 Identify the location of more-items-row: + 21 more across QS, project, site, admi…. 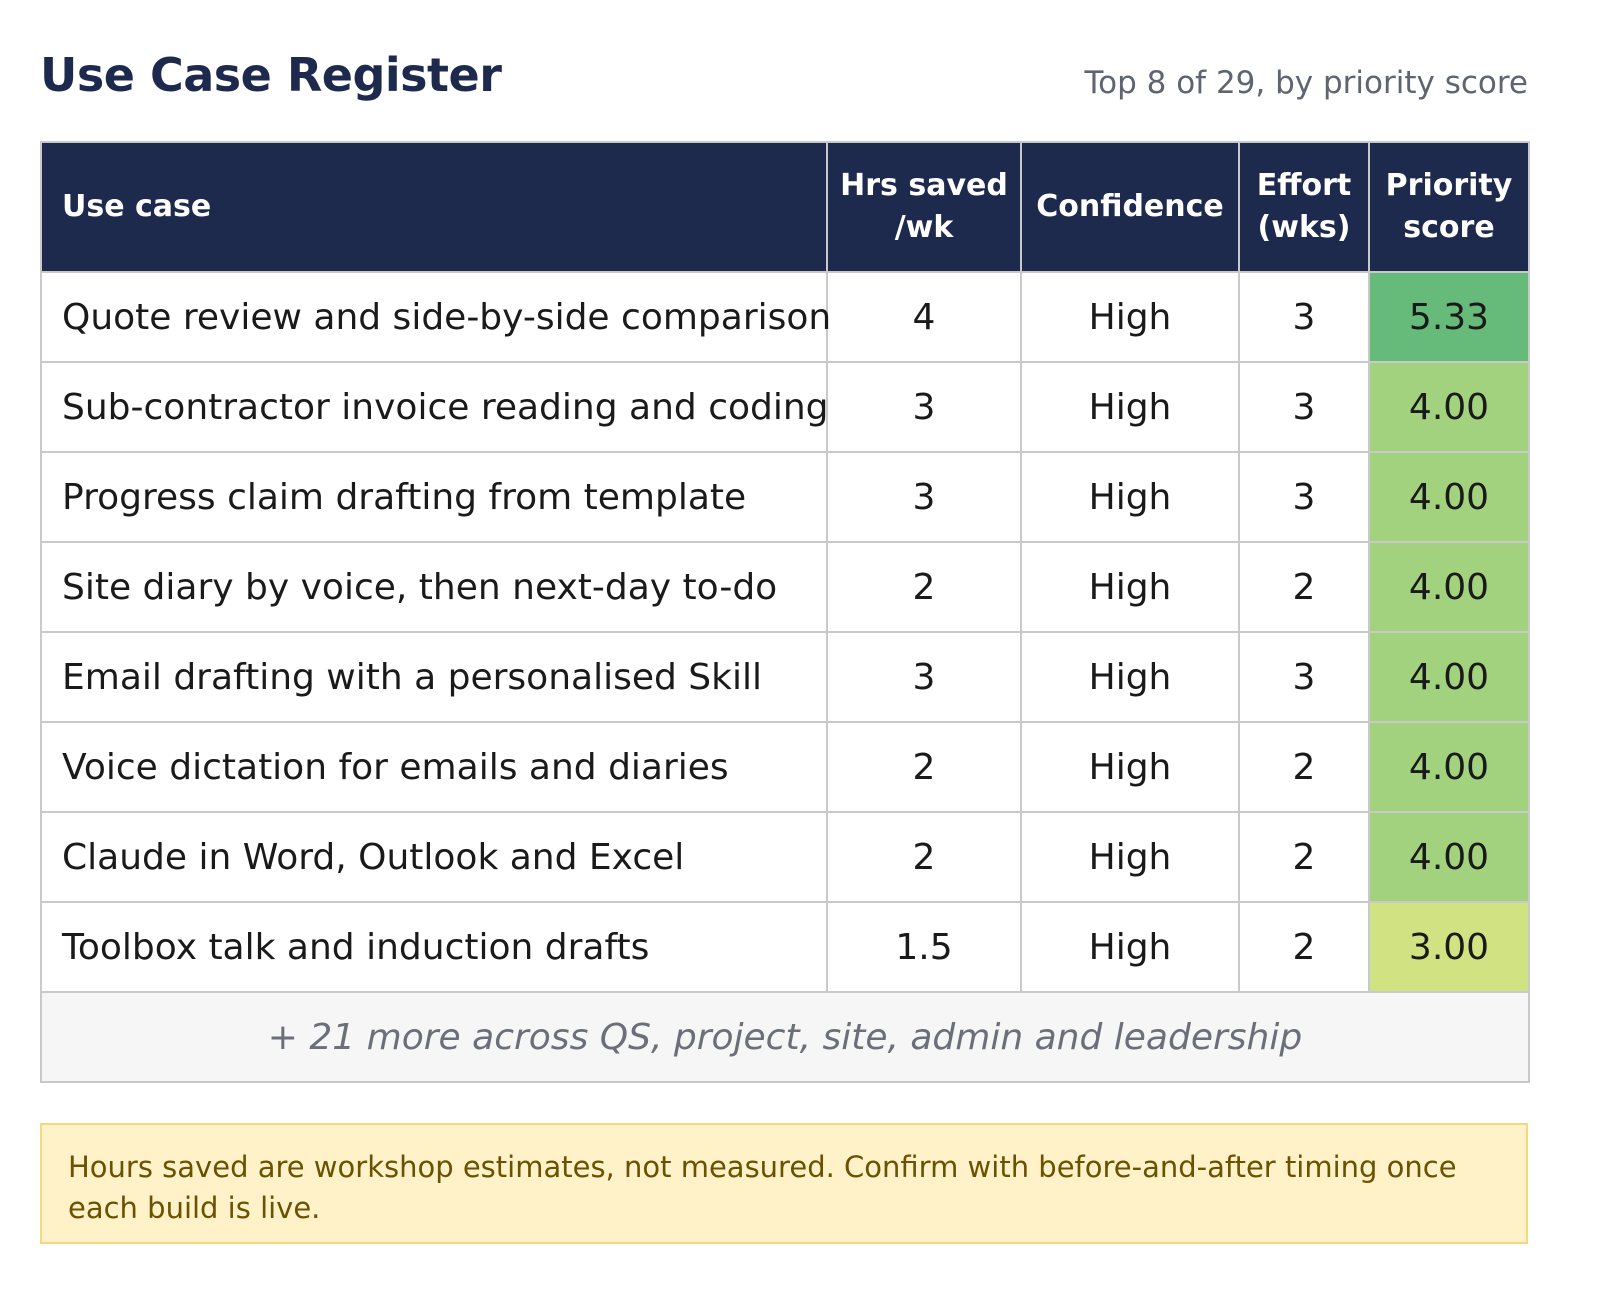
(785, 1037).